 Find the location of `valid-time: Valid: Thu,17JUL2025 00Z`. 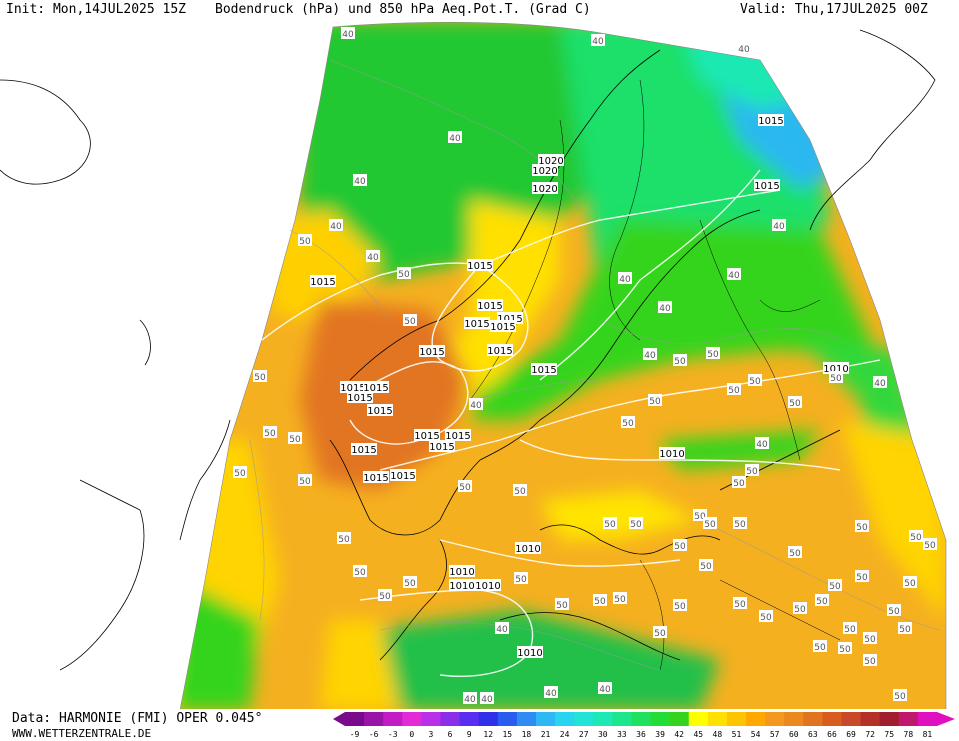

valid-time: Valid: Thu,17JUL2025 00Z is located at coordinates (834, 9).